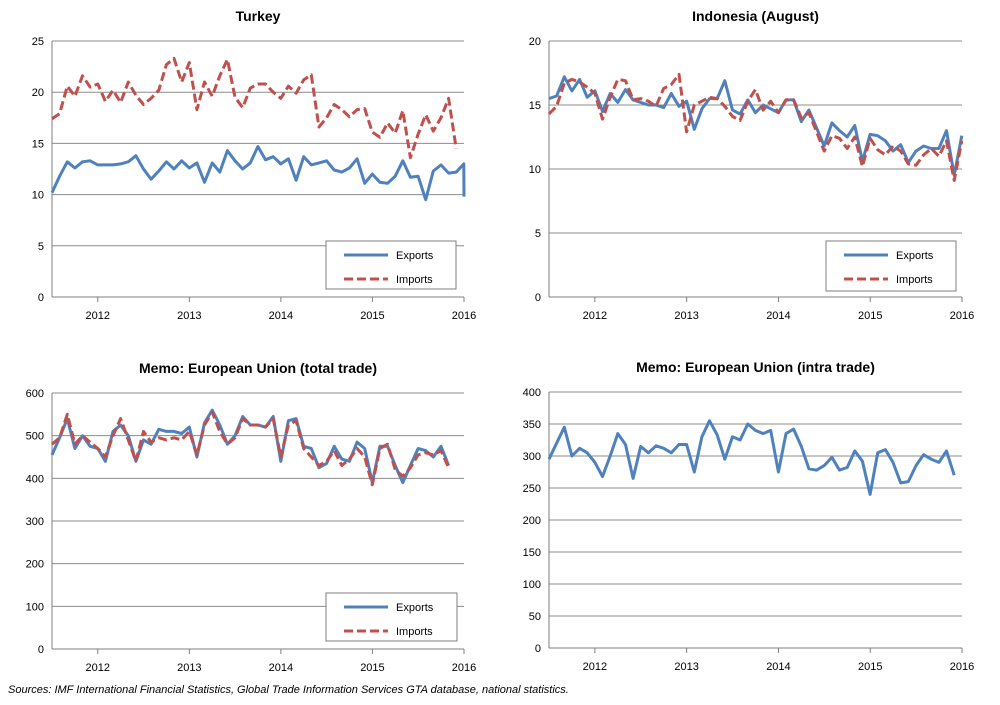 The height and width of the screenshot is (705, 1000). What do you see at coordinates (35, 394) in the screenshot?
I see `y-tick-label: 600` at bounding box center [35, 394].